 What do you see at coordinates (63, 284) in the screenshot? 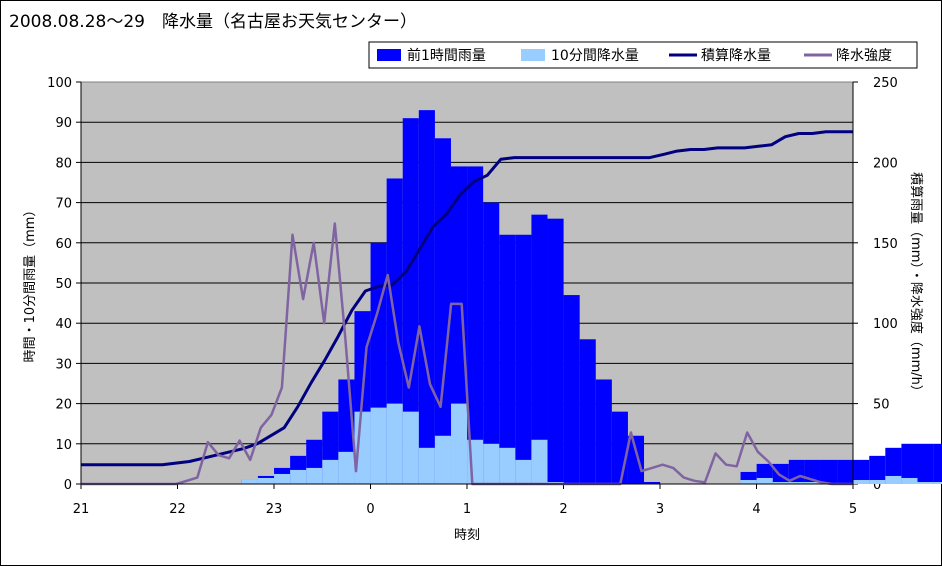
I see `y-left-tick-label: 50` at bounding box center [63, 284].